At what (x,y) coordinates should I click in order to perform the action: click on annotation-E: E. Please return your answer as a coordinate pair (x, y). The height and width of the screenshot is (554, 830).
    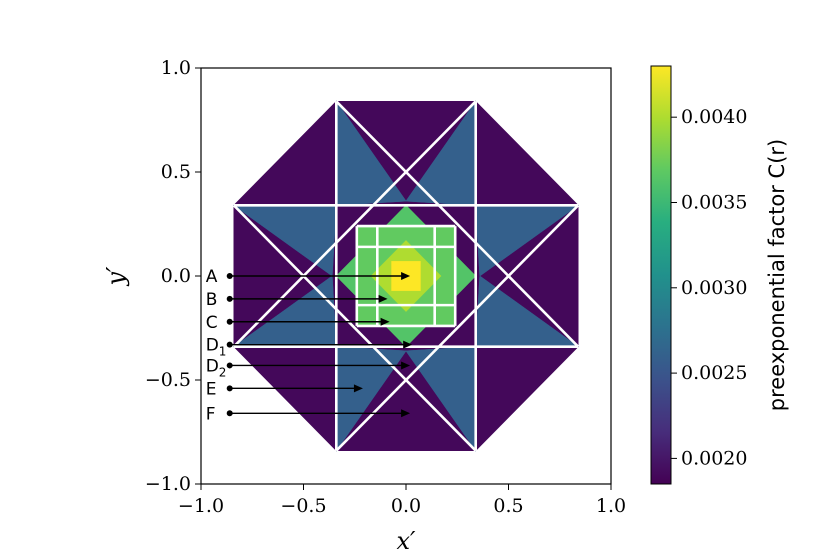
    Looking at the image, I should click on (284, 389).